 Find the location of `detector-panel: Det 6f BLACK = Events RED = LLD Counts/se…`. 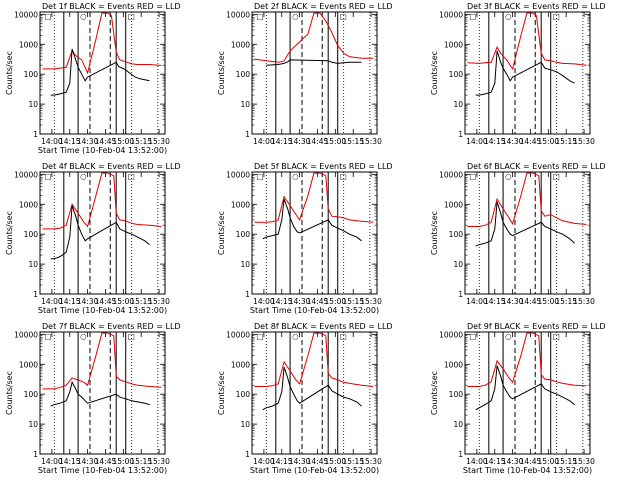

detector-panel: Det 6f BLACK = Events RED = LLD Counts/se… is located at coordinates (518, 234).